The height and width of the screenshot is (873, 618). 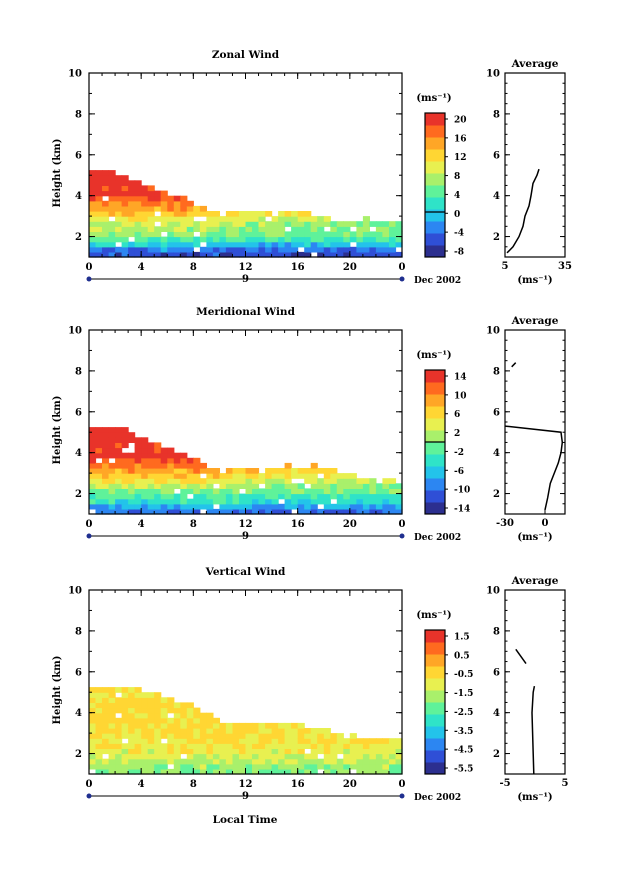 What do you see at coordinates (460, 396) in the screenshot?
I see `colorbar-tick-label: 10` at bounding box center [460, 396].